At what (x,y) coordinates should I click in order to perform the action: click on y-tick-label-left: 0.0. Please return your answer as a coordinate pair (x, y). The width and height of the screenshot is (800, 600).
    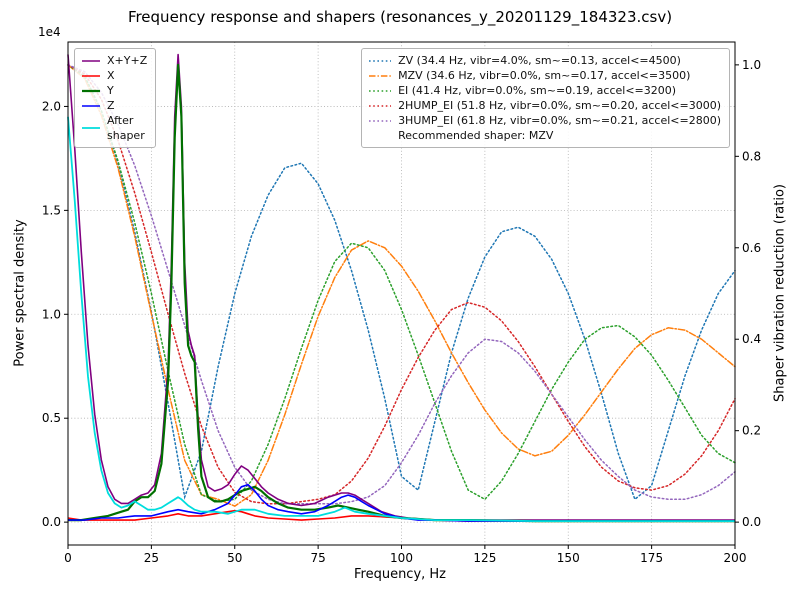
    Looking at the image, I should click on (51, 522).